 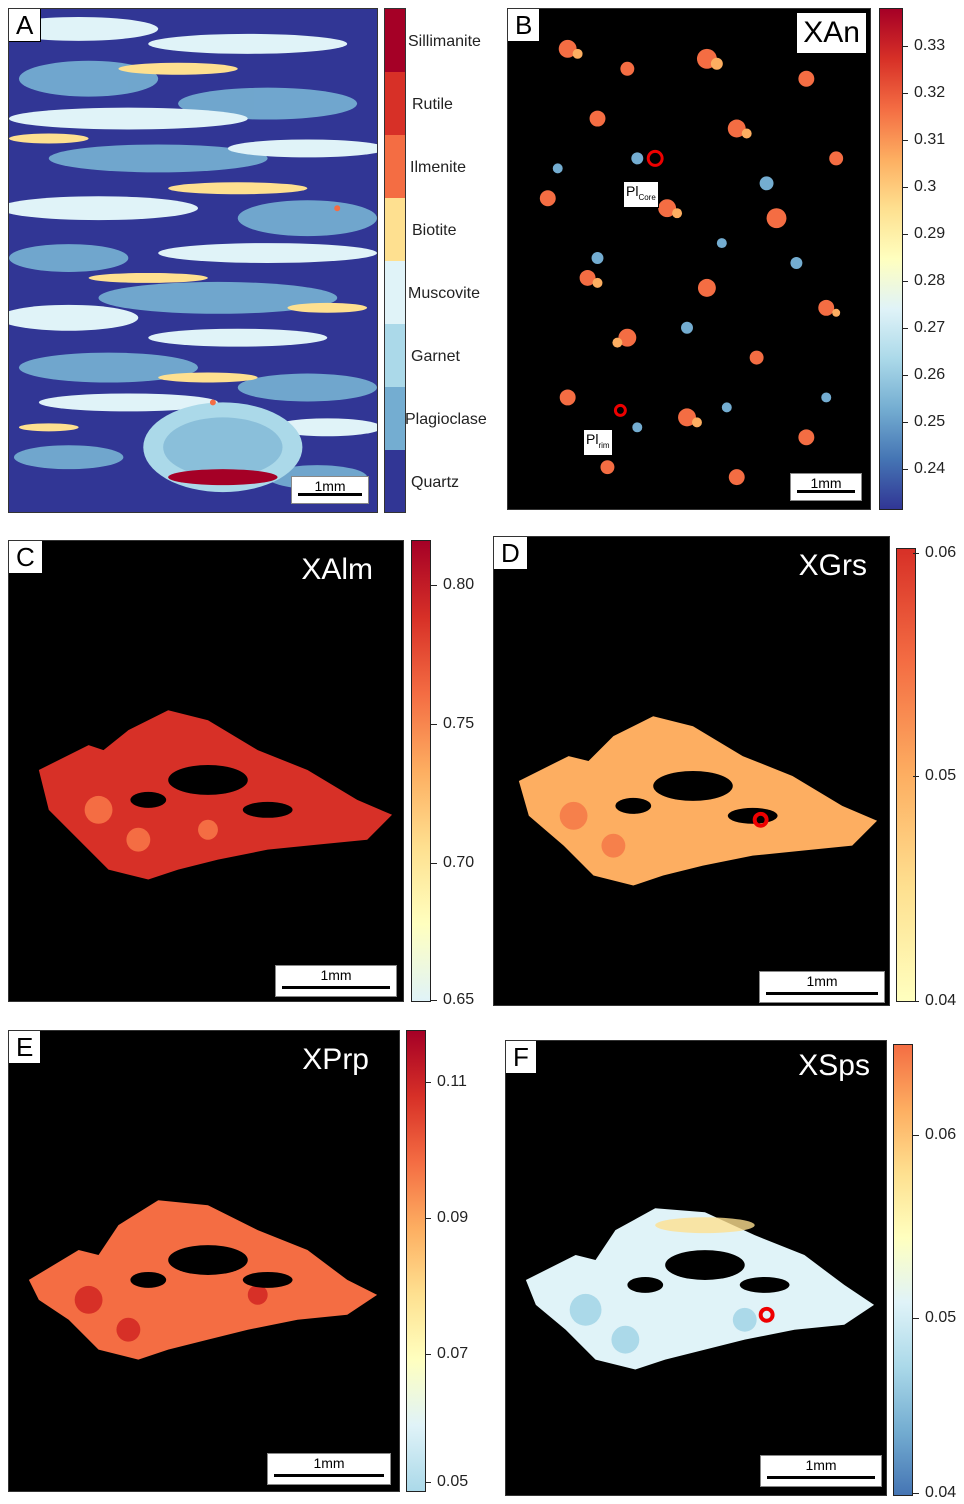 I want to click on cb-e-tick: 0.09, so click(x=446, y=1217).